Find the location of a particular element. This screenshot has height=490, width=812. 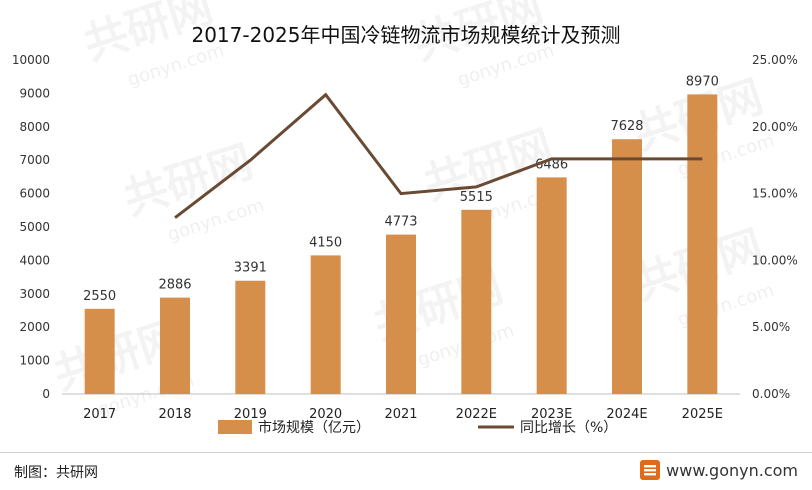

bar-data-label: 3391 is located at coordinates (250, 268).